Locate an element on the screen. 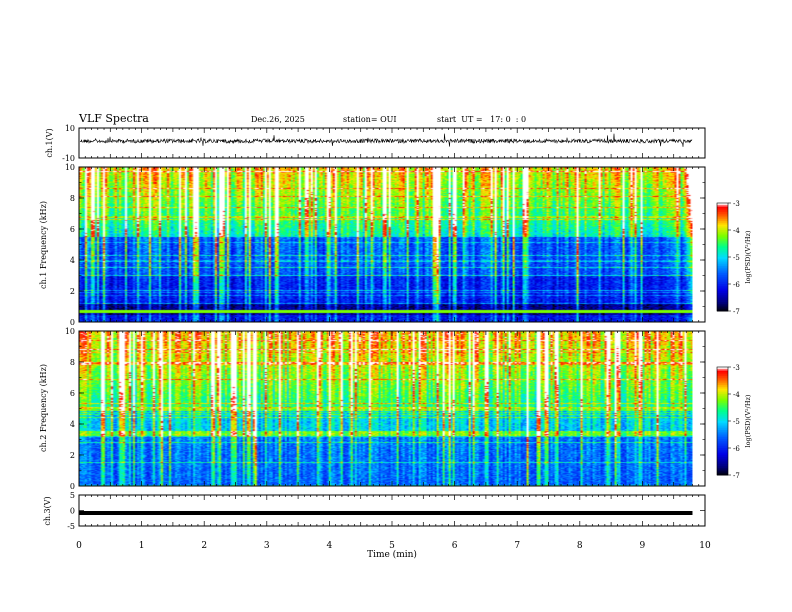 Image resolution: width=792 pixels, height=612 pixels. x-tick-label: 2 is located at coordinates (204, 546).